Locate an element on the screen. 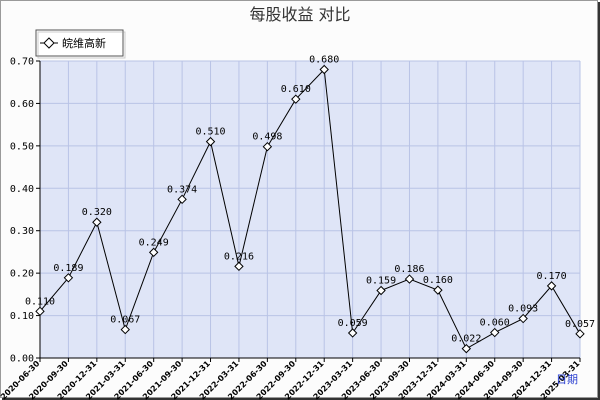  x-axis-label: 日期 is located at coordinates (567, 379).